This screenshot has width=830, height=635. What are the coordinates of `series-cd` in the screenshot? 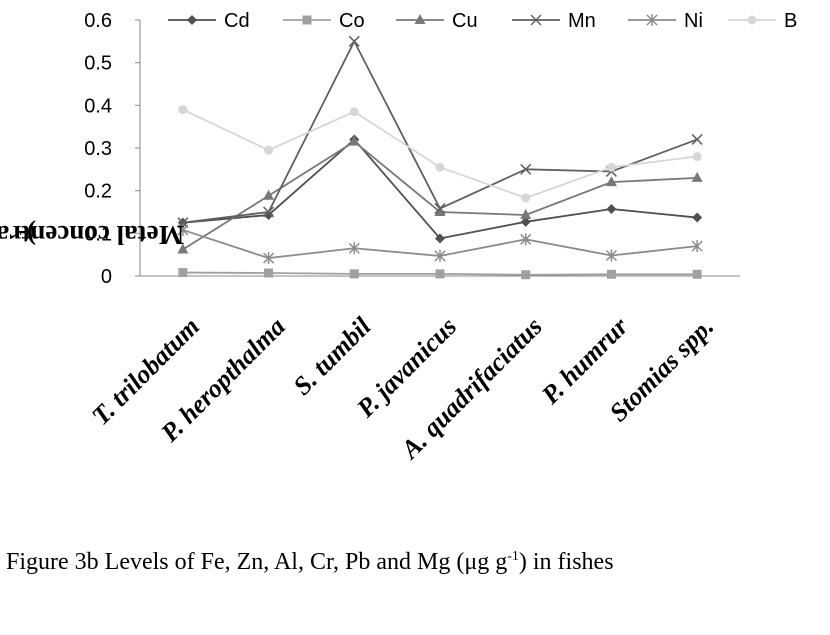 It's located at (440, 189).